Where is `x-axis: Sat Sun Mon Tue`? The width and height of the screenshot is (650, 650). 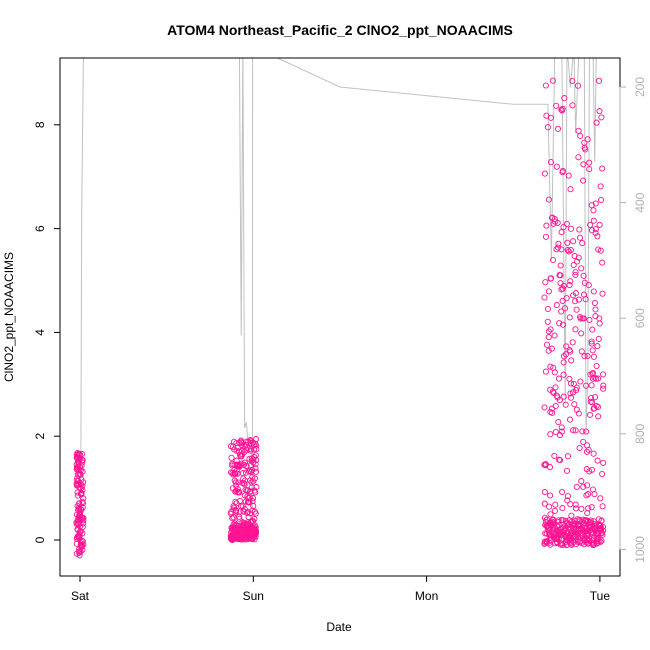 x-axis: Sat Sun Mon Tue is located at coordinates (340, 589).